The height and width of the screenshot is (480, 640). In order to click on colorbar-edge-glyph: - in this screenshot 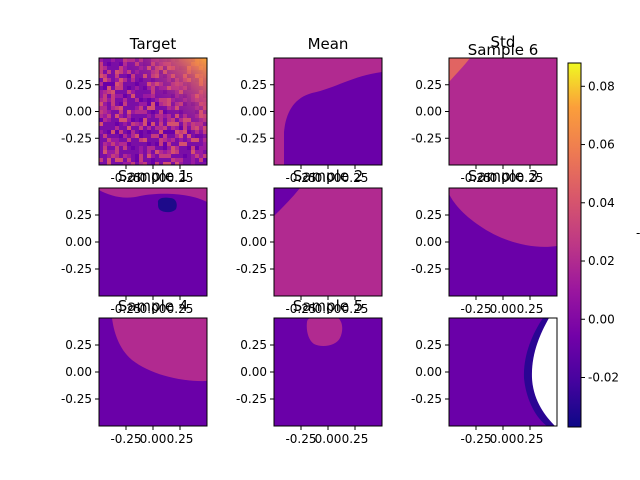, I will do `click(638, 233)`.